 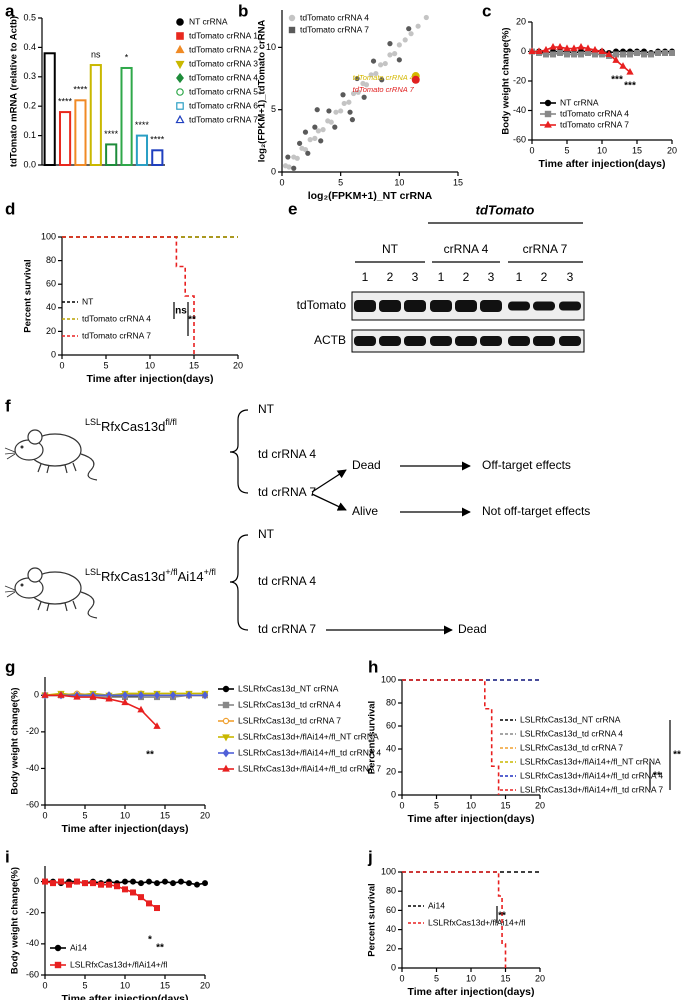 I want to click on y-tick-label: 40, so click(x=391, y=748).